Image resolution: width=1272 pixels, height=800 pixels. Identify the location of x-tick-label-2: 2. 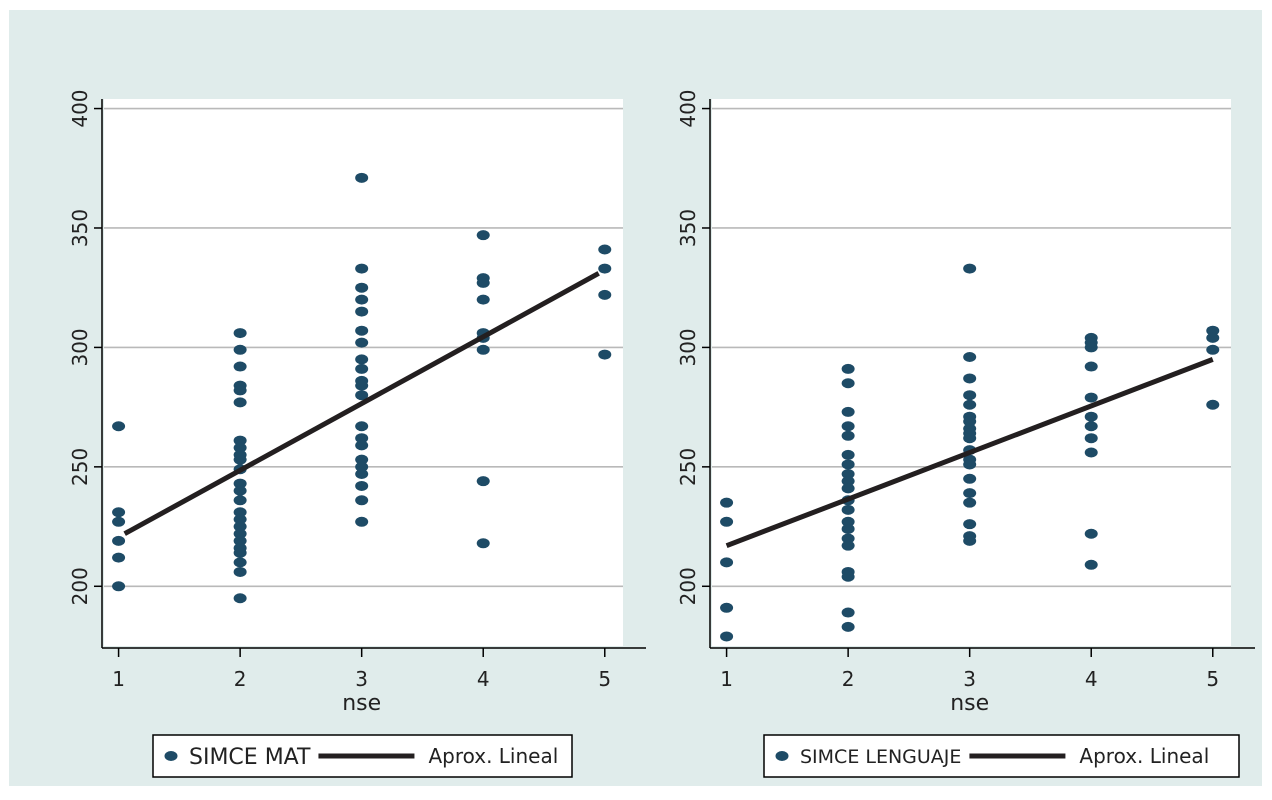
(848, 679).